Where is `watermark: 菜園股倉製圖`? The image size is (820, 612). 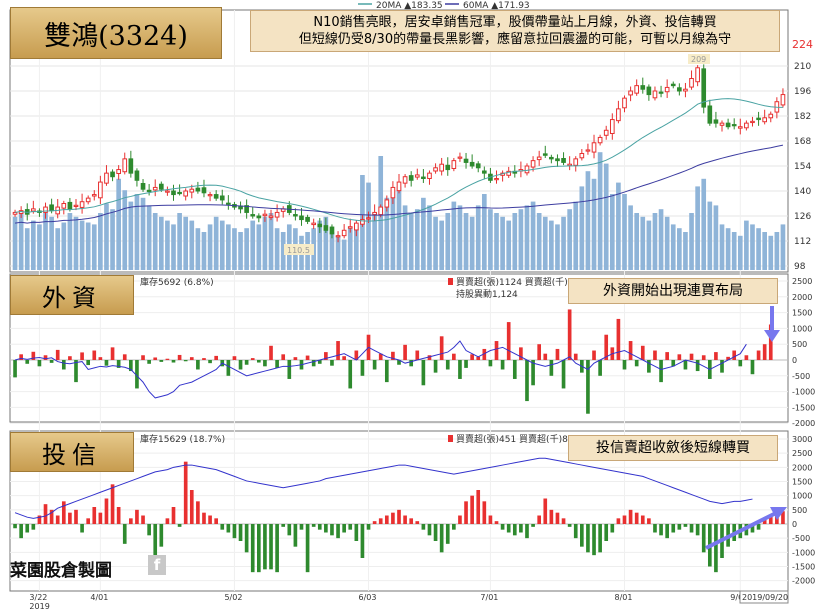 watermark: 菜園股倉製圖 is located at coordinates (61, 571).